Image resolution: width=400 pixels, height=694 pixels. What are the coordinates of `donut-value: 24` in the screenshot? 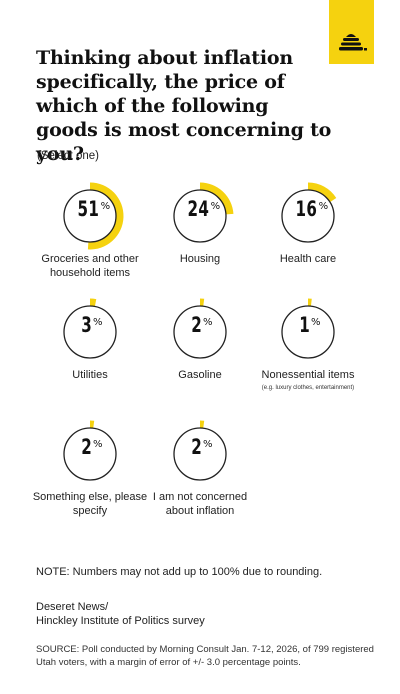 It's located at (198, 209).